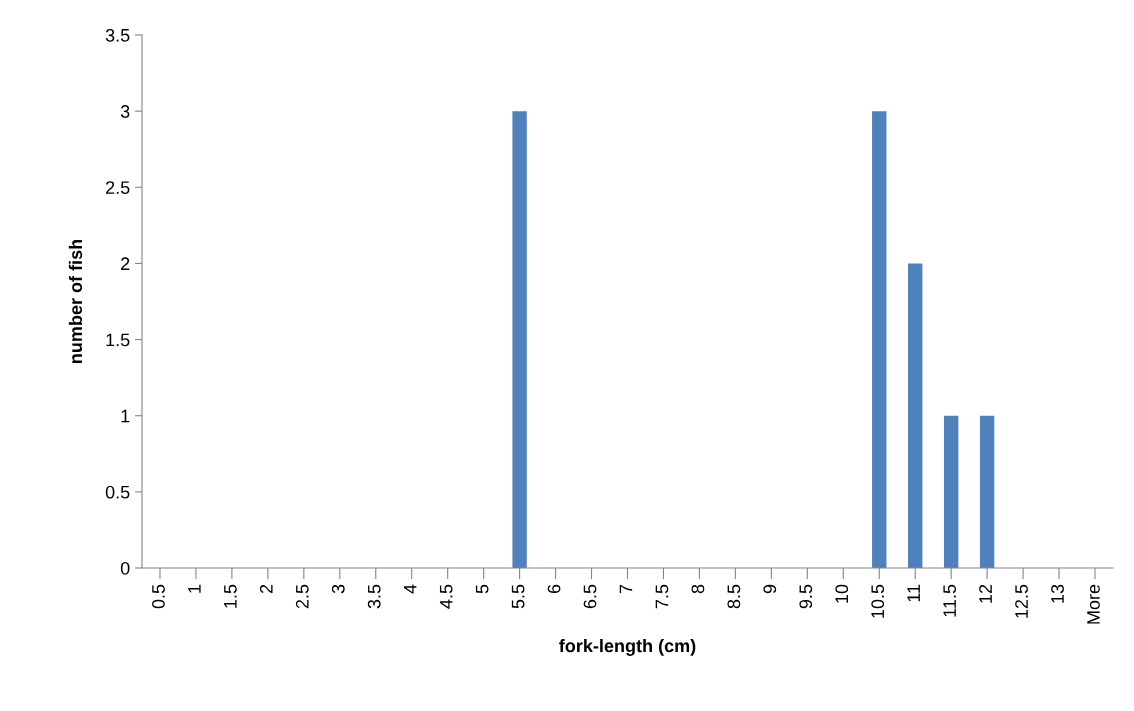 The image size is (1134, 711). Describe the element at coordinates (626, 589) in the screenshot. I see `x-tick-label: 7` at that location.